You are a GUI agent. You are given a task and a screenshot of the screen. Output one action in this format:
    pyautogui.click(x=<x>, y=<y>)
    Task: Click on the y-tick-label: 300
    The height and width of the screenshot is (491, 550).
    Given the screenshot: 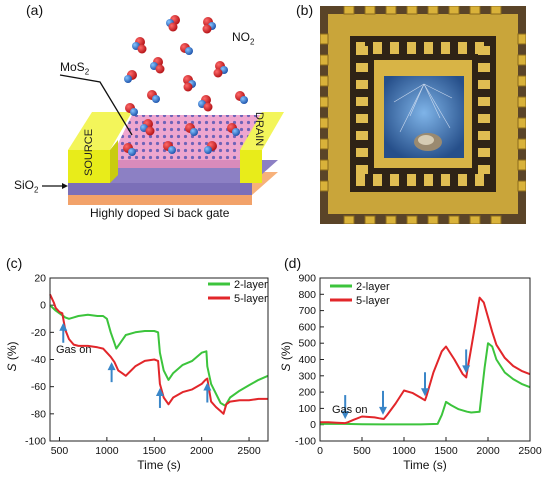 What is the action you would take?
    pyautogui.click(x=307, y=376)
    